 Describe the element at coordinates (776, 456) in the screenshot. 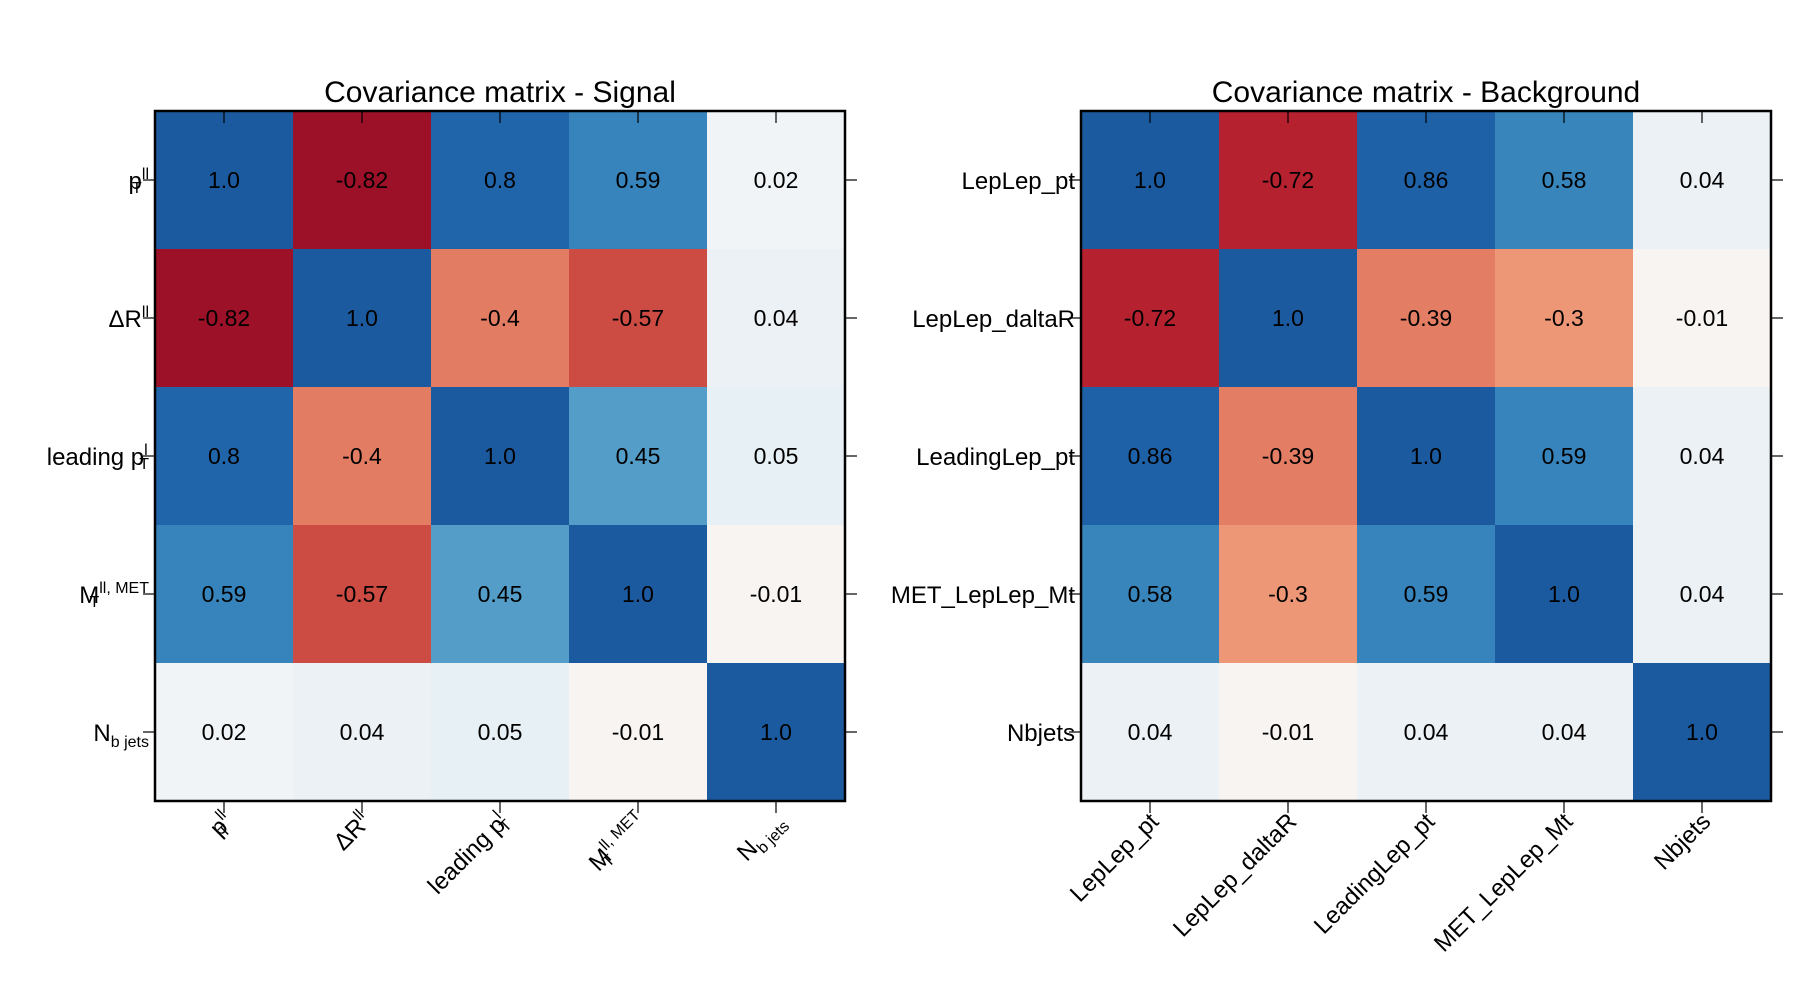

I see `cell-value-label-r2-c4: 0.05` at that location.